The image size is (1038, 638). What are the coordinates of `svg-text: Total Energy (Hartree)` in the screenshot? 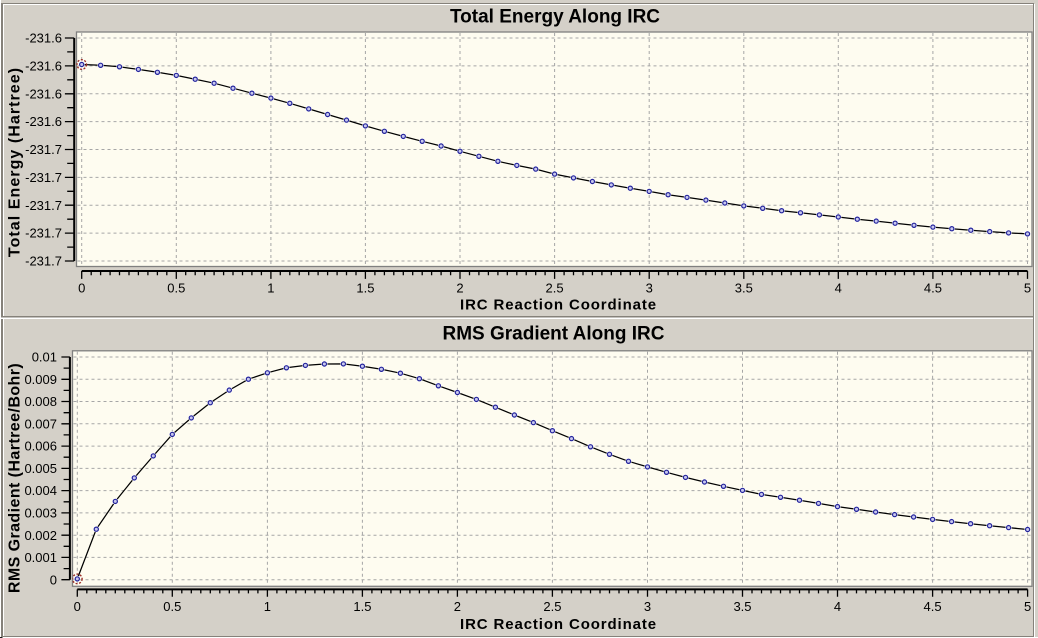 It's located at (15, 162).